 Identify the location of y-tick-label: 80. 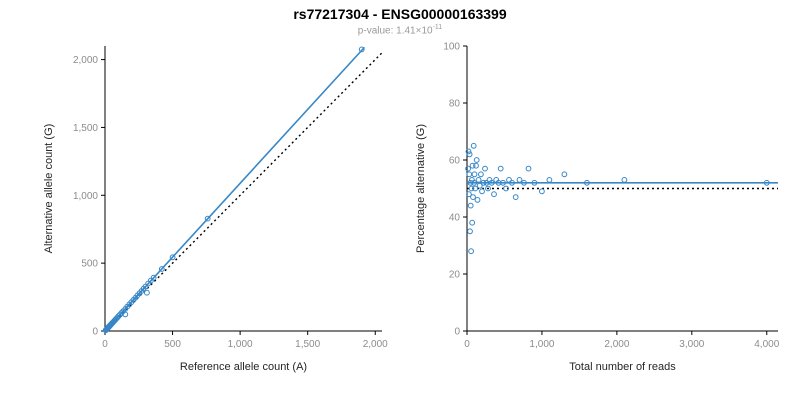
(455, 104).